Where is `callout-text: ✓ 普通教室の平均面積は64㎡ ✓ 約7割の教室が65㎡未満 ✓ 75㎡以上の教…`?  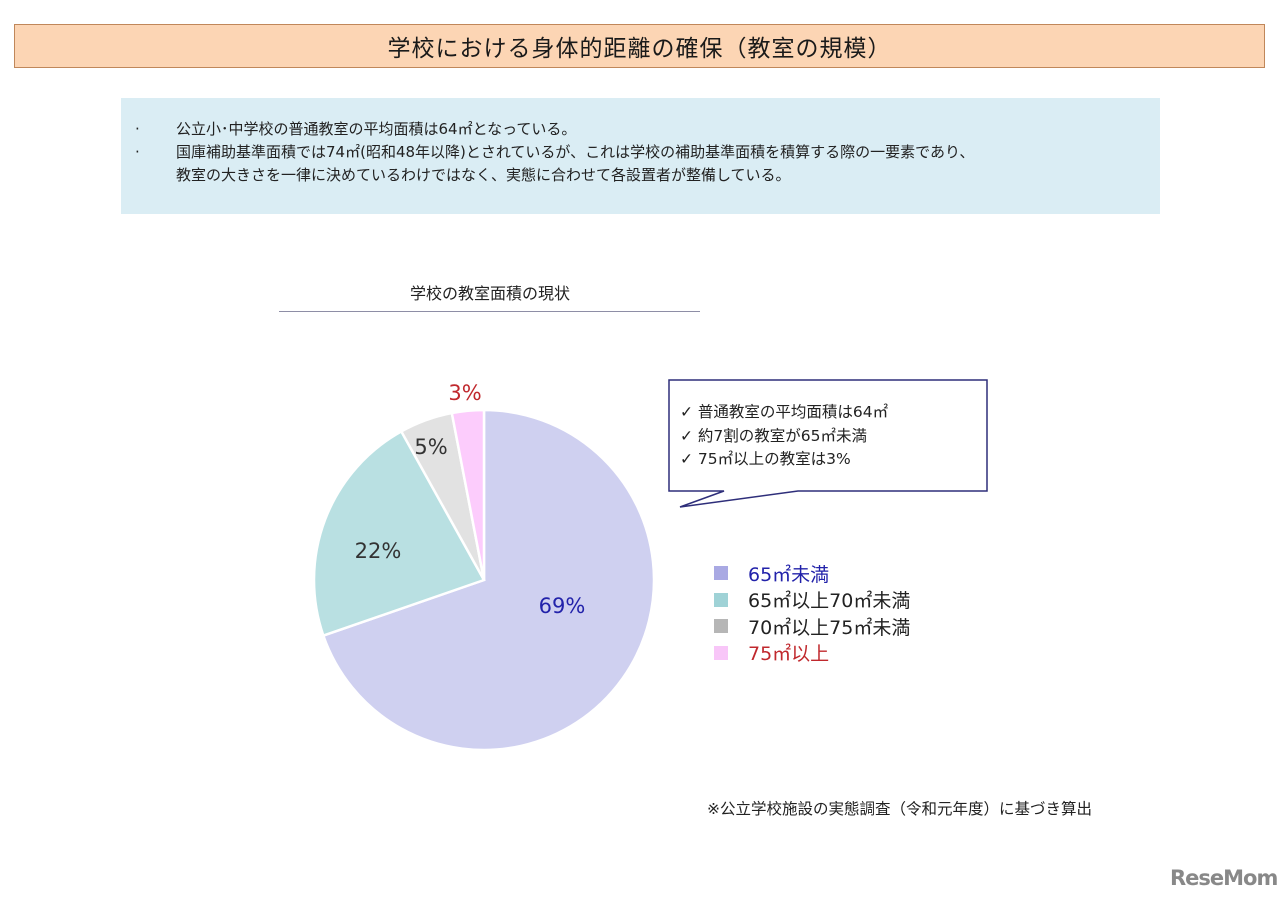 callout-text: ✓ 普通教室の平均面積は64㎡ ✓ 約7割の教室が65㎡未満 ✓ 75㎡以上の教… is located at coordinates (784, 436).